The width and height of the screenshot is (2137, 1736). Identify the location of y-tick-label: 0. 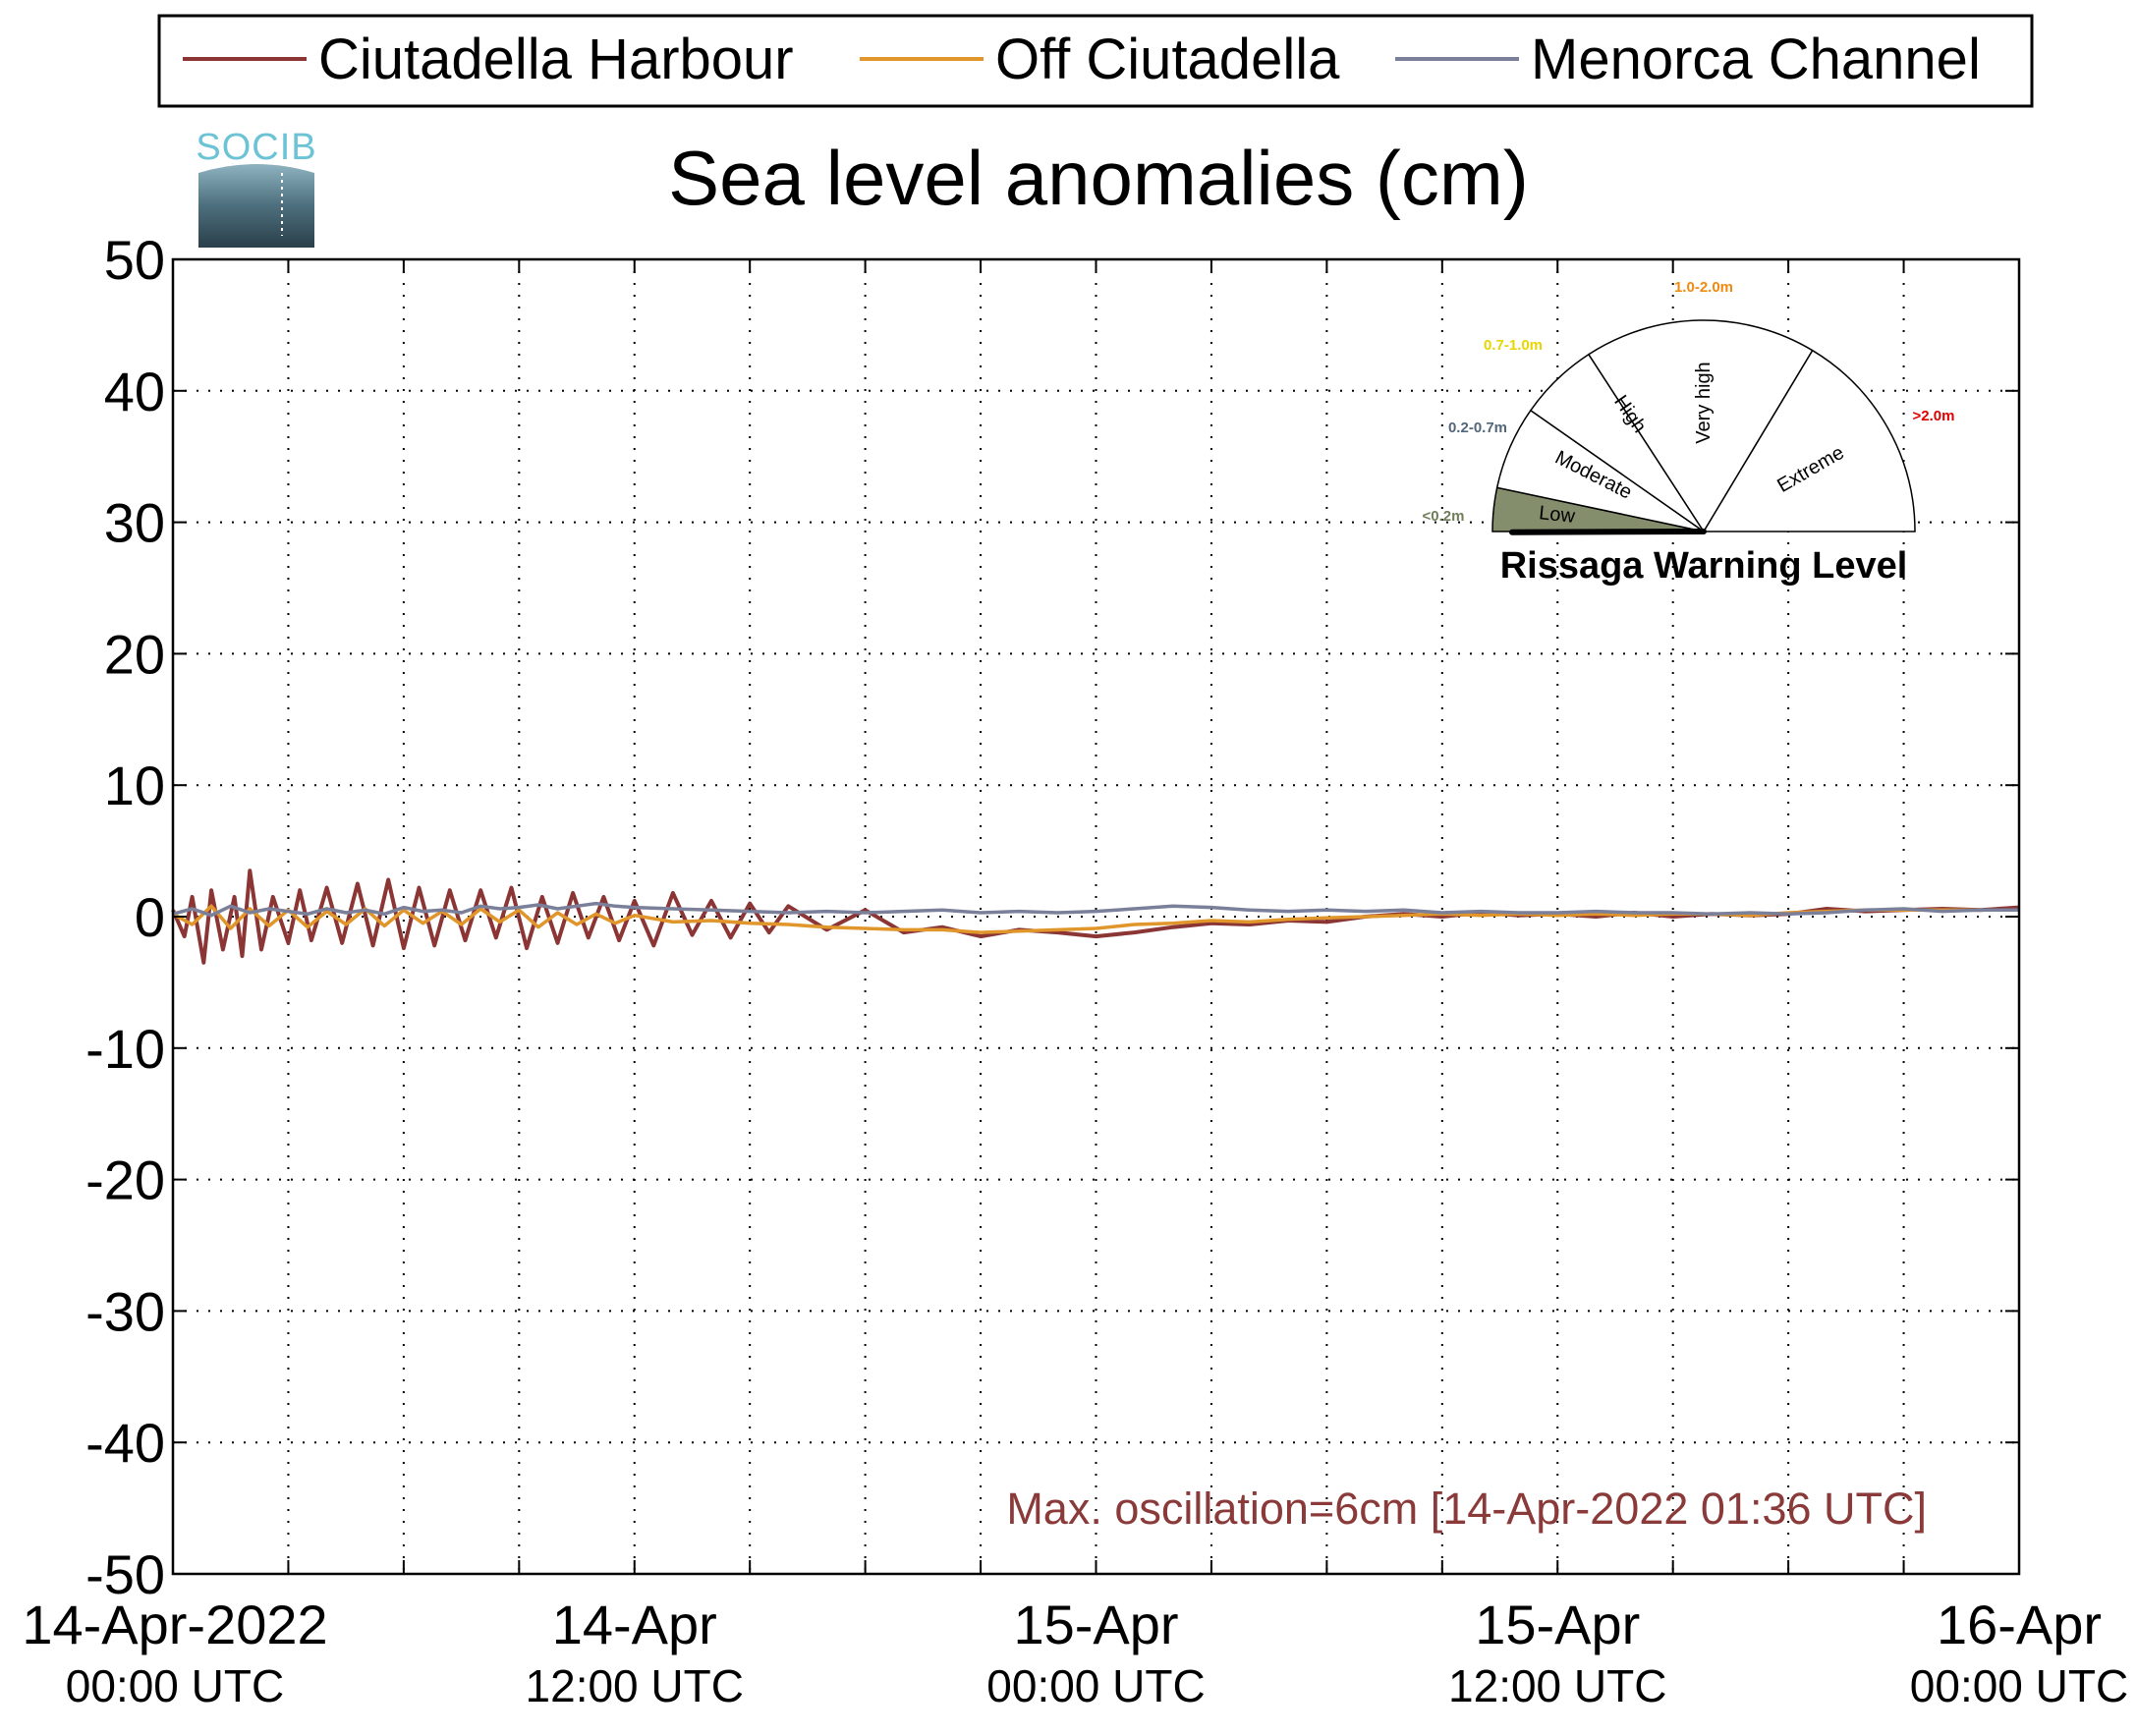
(150, 917).